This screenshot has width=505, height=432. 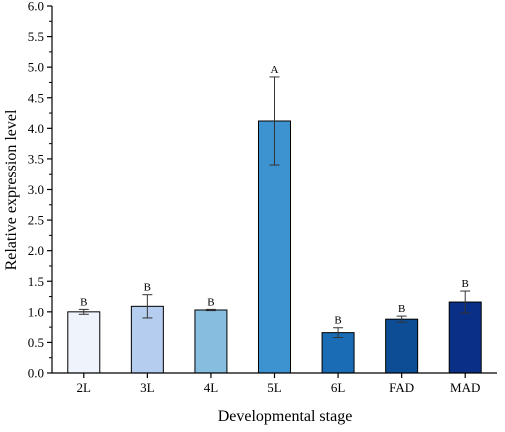 I want to click on y-tick-label: 1.0, so click(x=36, y=311).